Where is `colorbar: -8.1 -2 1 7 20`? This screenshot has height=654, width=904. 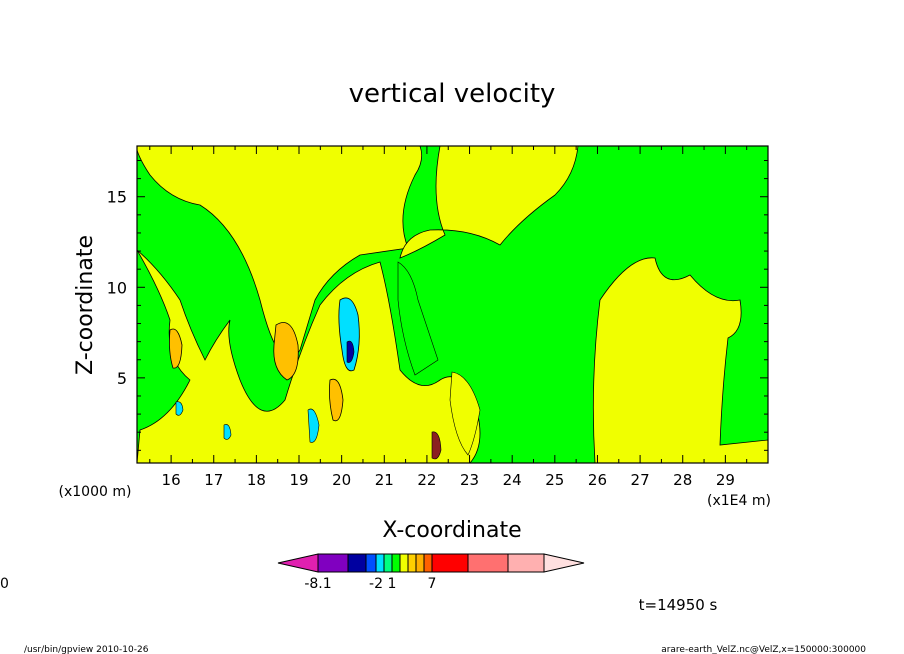 colorbar: -8.1 -2 1 7 20 is located at coordinates (292, 572).